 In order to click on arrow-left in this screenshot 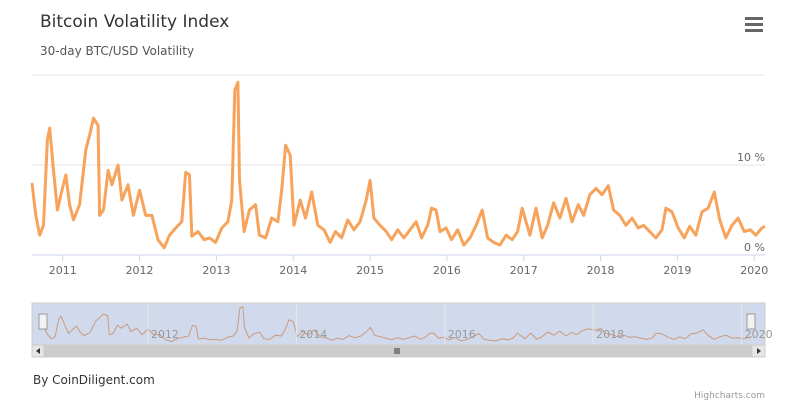, I will do `click(38, 351)`.